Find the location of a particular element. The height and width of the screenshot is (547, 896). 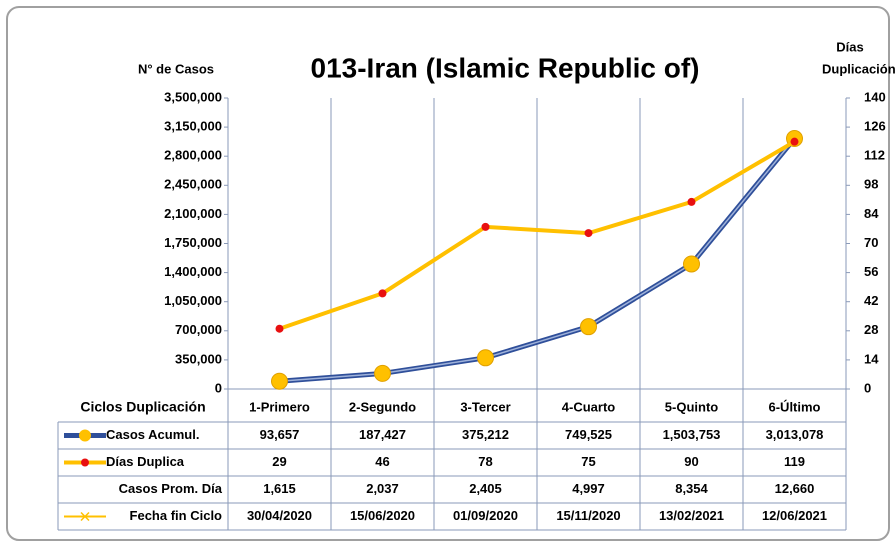

y2-axis-label: Días is located at coordinates (849, 46).